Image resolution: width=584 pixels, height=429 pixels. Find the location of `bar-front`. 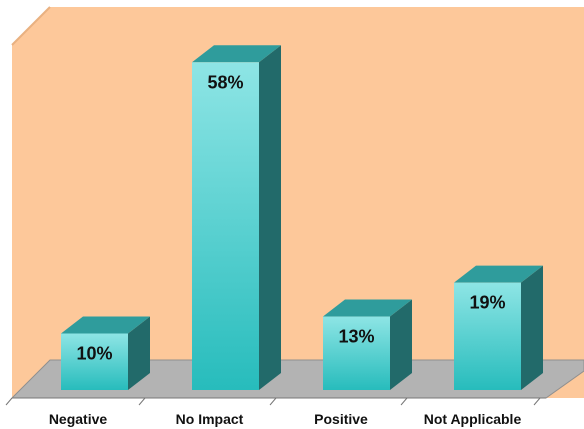

bar-front is located at coordinates (225, 226).